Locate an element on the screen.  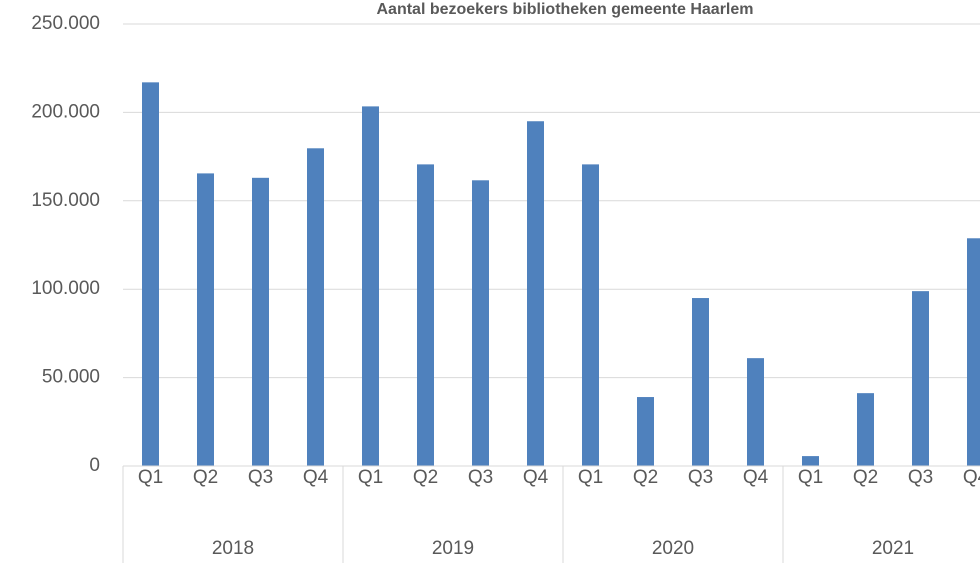
y-tick-label: 50.000 is located at coordinates (71, 377).